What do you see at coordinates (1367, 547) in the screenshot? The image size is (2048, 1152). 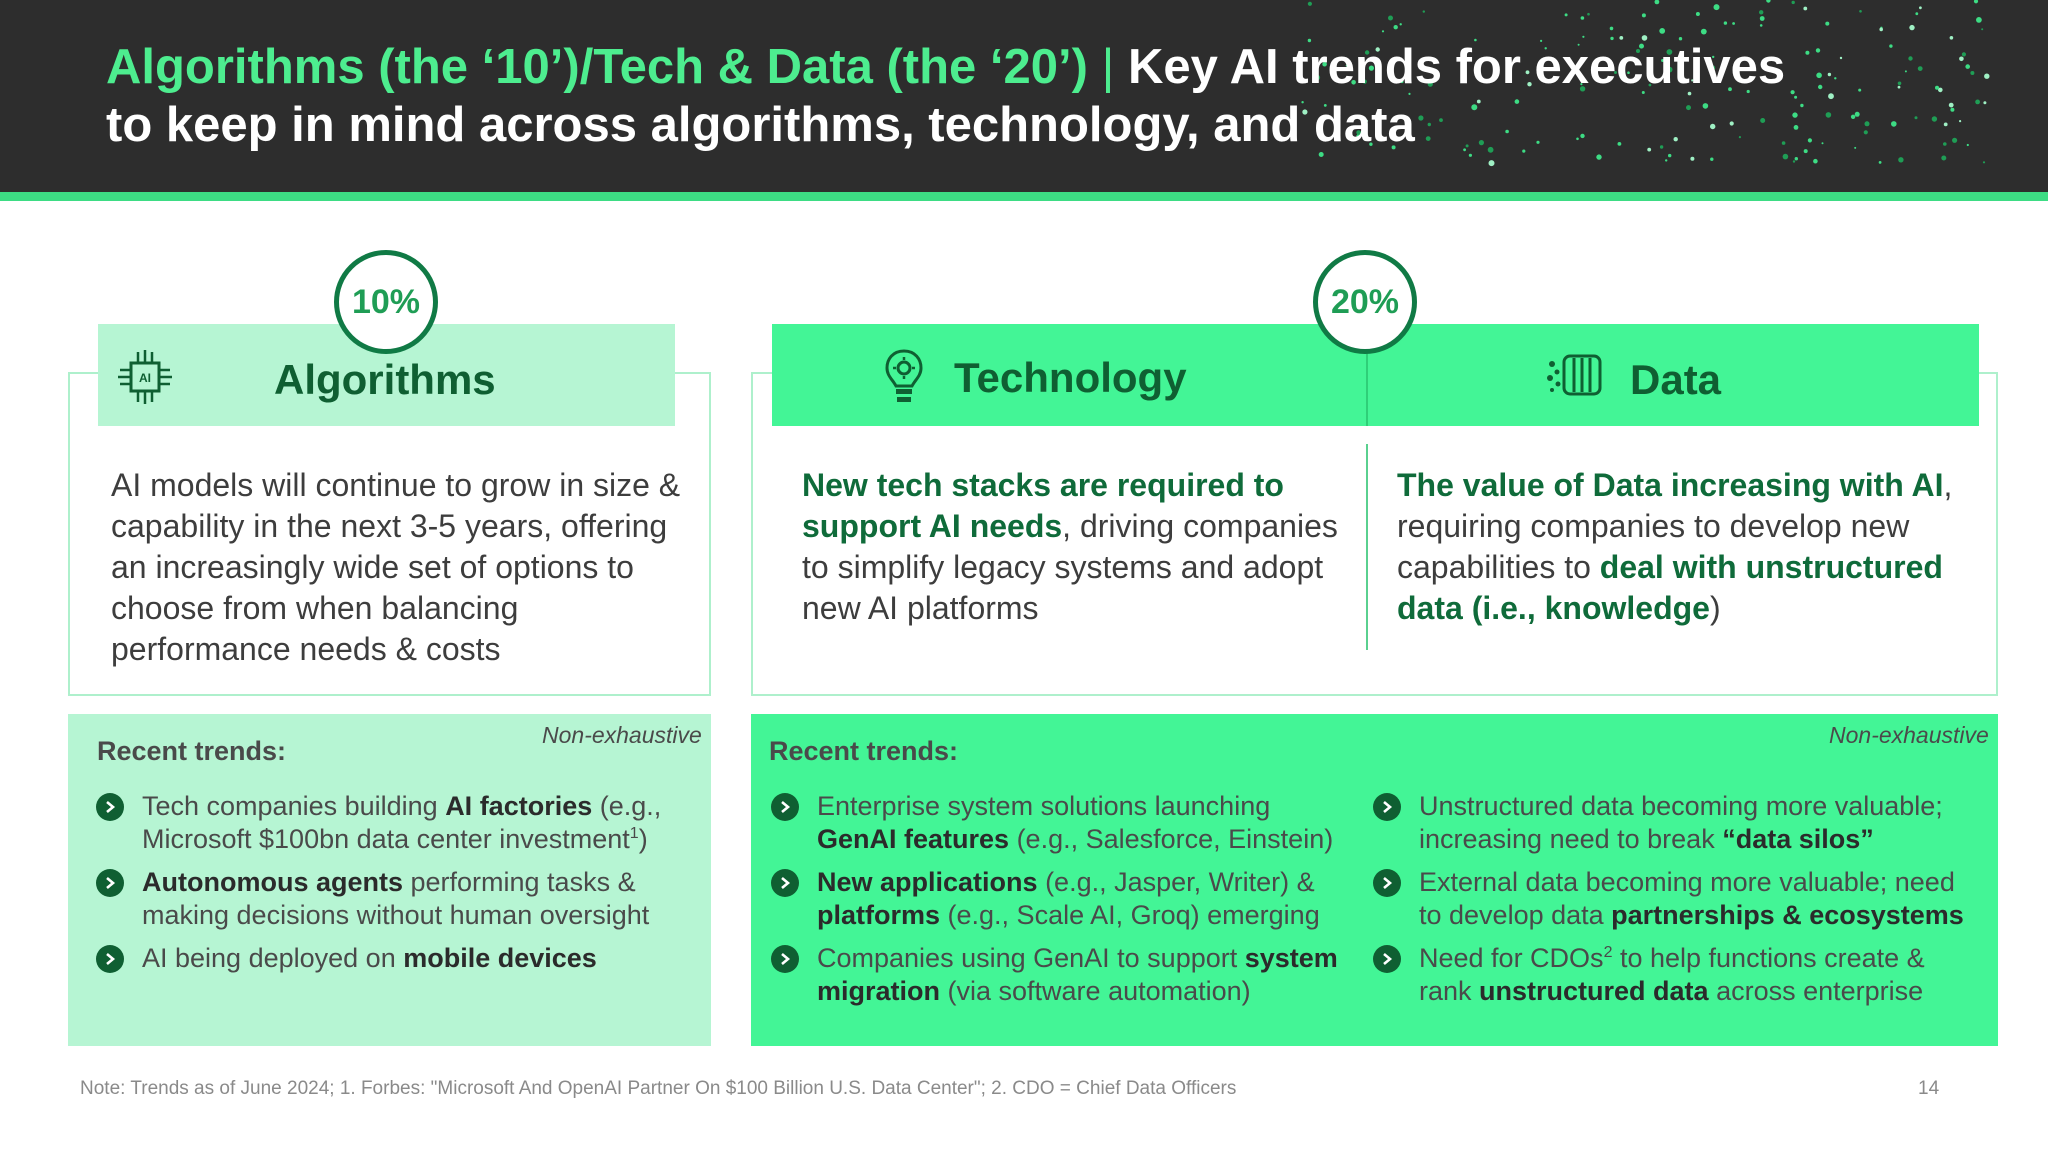 I see `tech-data-divider` at bounding box center [1367, 547].